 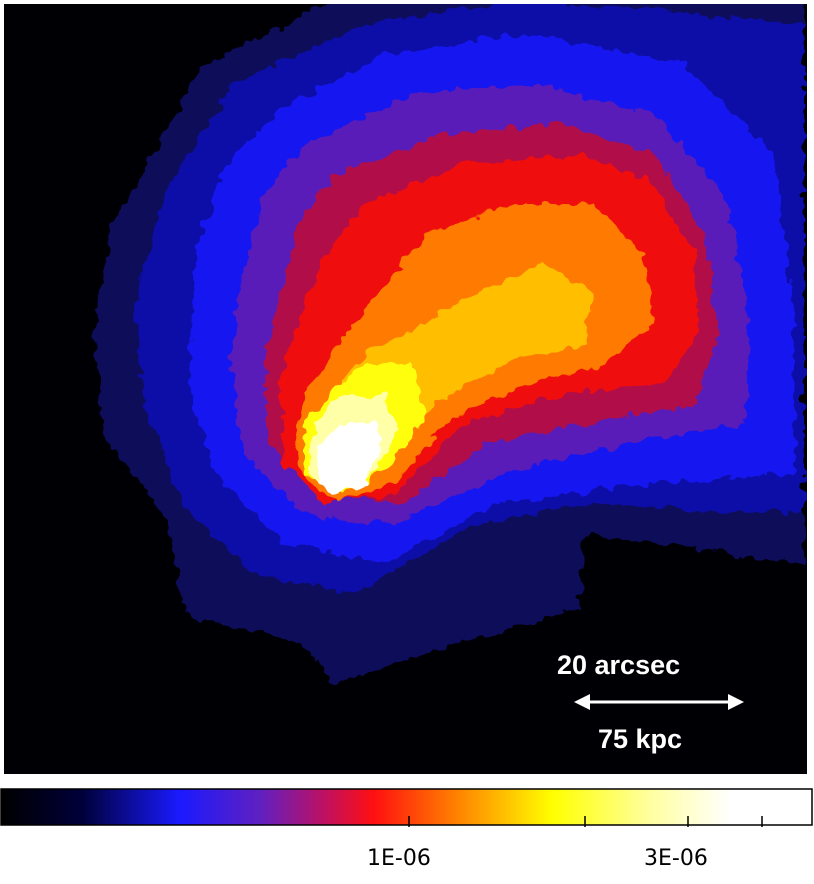 What do you see at coordinates (676, 858) in the screenshot?
I see `colorbar-tick-label-3e-06: 3E-06` at bounding box center [676, 858].